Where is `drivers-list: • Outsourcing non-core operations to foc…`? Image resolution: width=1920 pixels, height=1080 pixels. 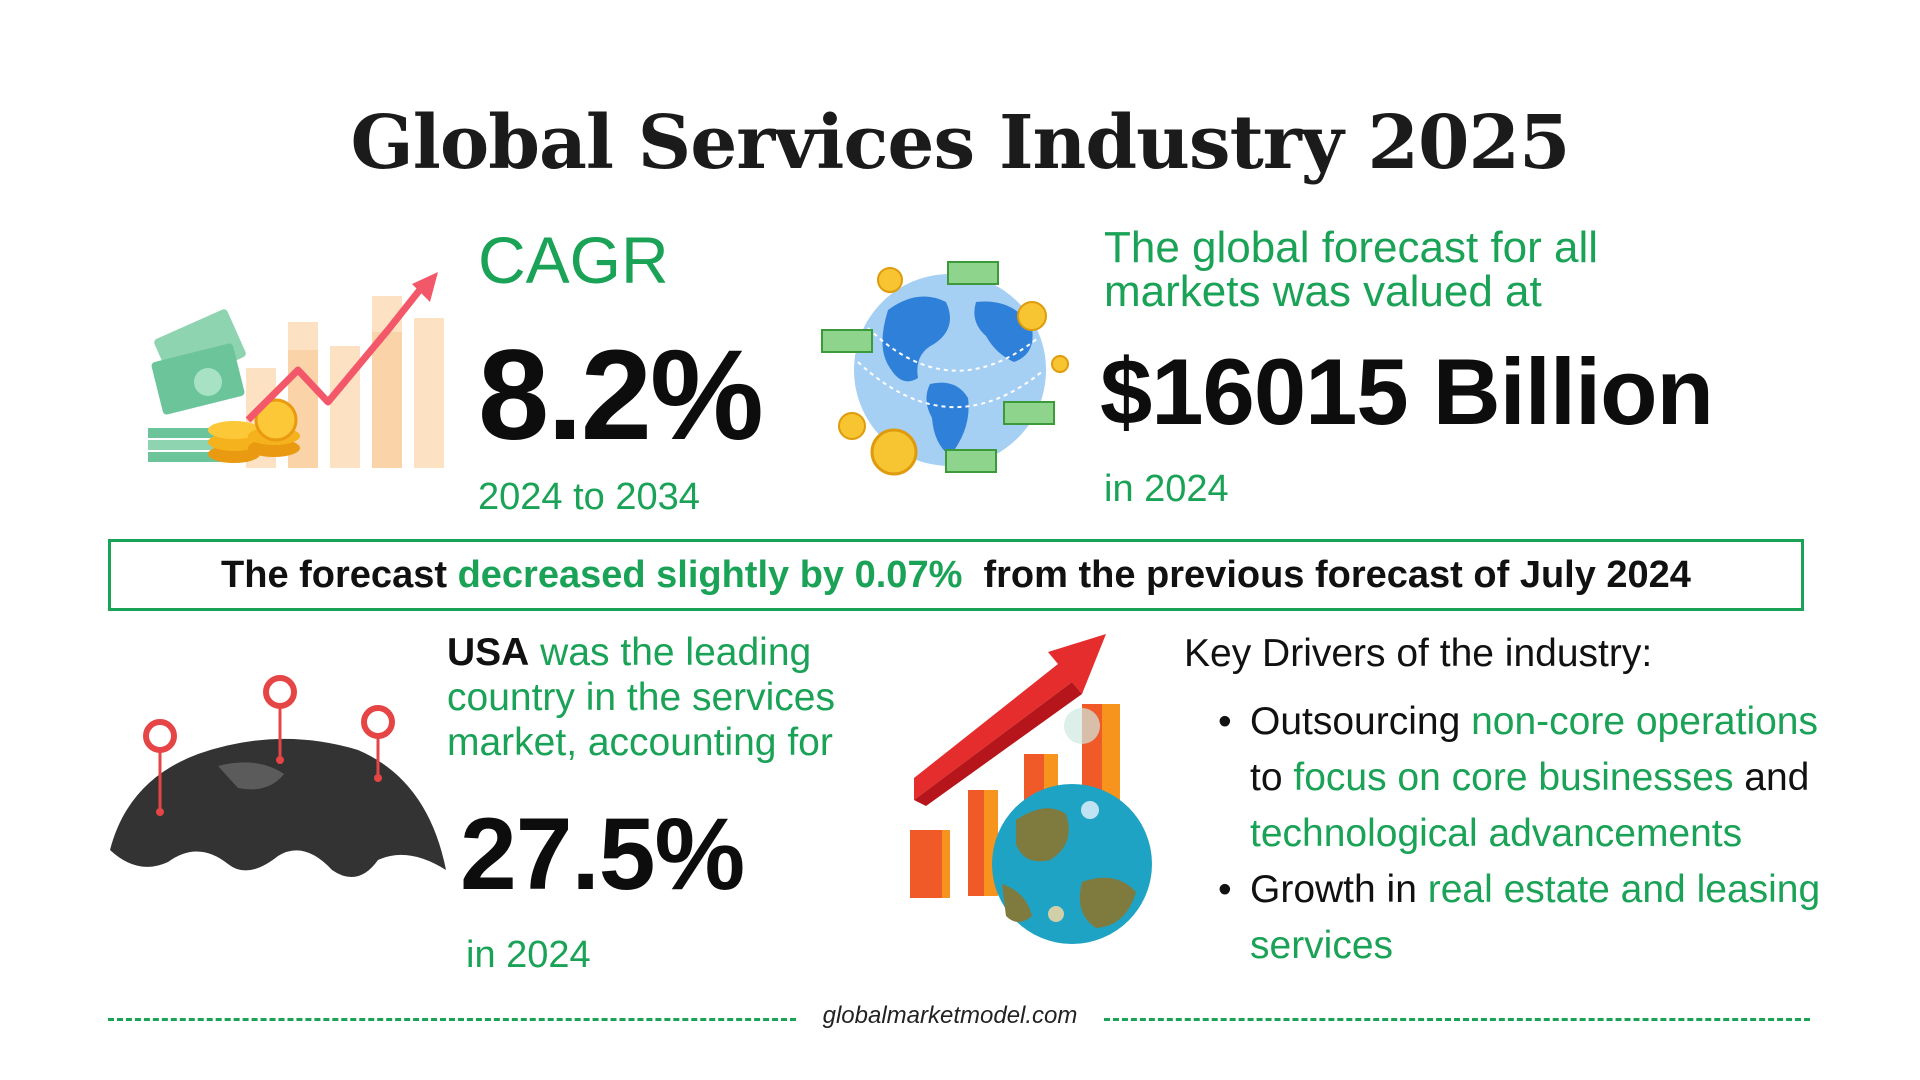 drivers-list: • Outsourcing non-core operations to foc… is located at coordinates (1538, 834).